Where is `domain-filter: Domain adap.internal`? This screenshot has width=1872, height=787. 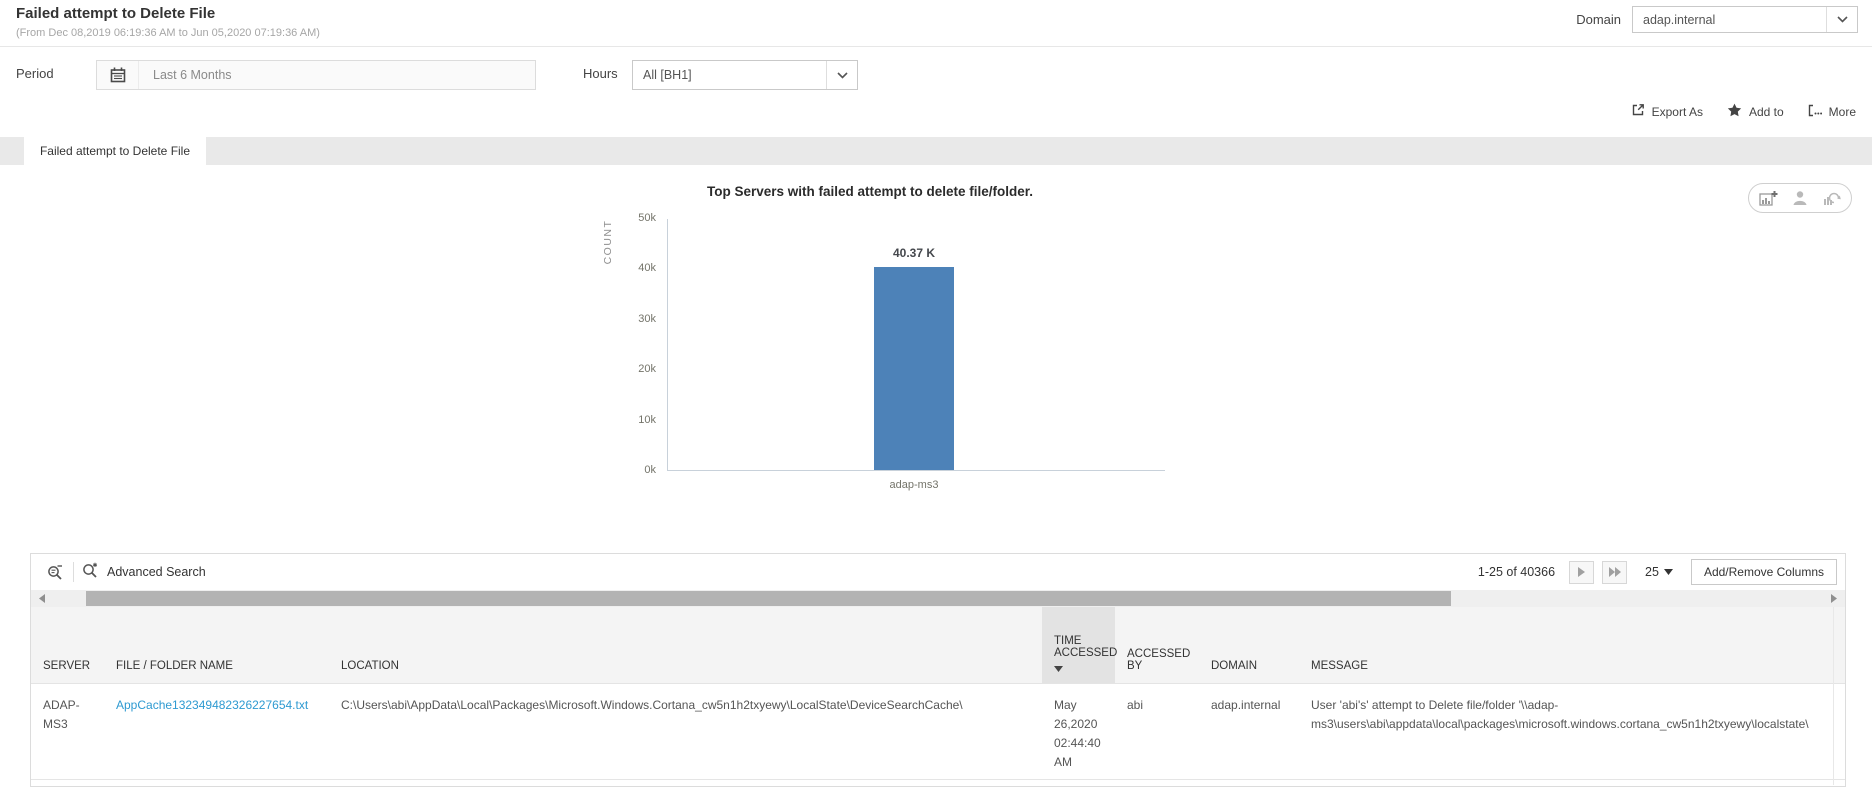 domain-filter: Domain adap.internal is located at coordinates (1717, 19).